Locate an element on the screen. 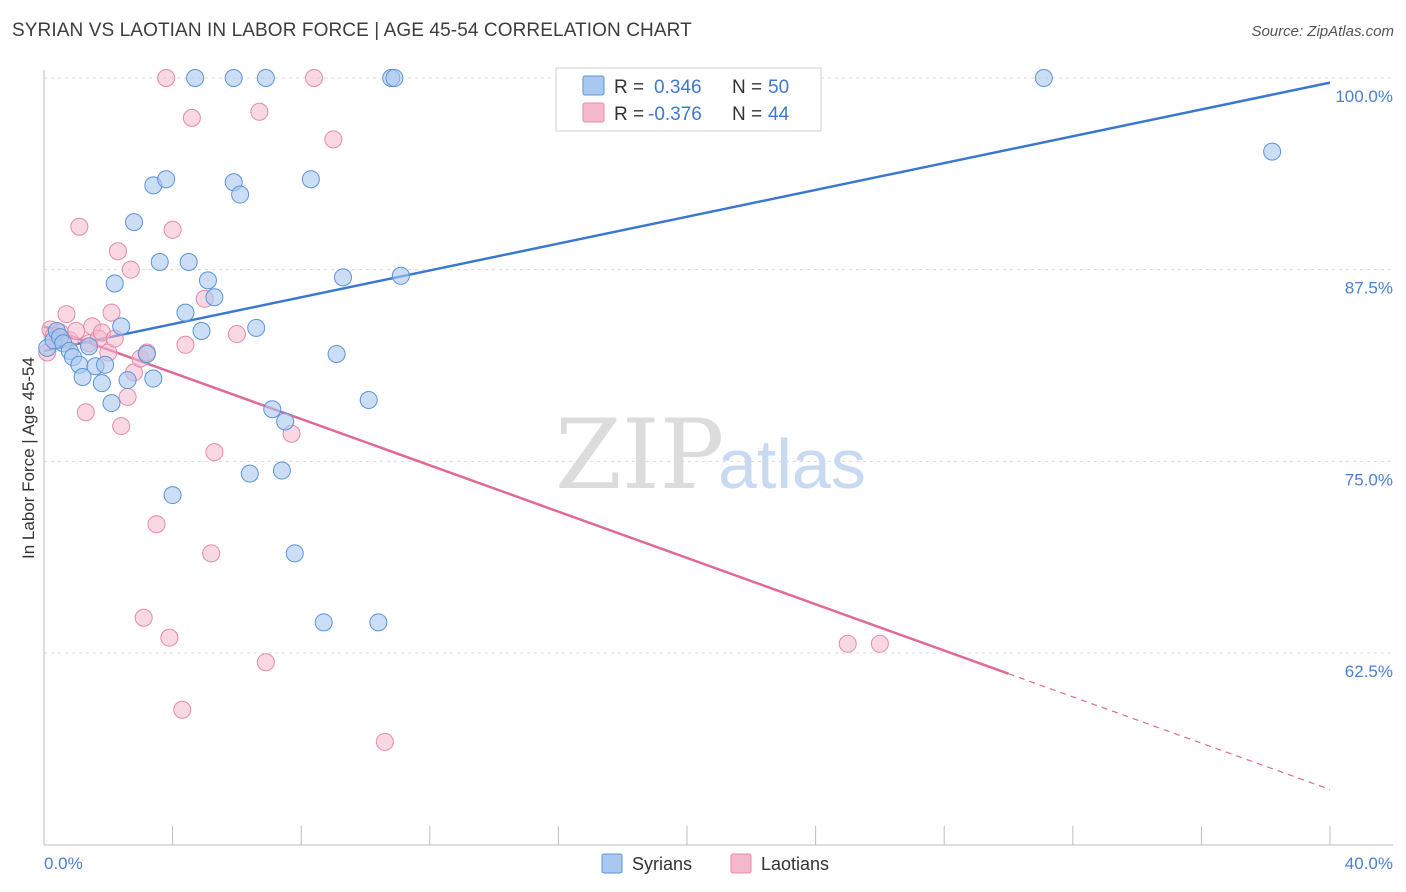  legend-box: R = 0.346 N = 50 R = -0.376 N = 44 is located at coordinates (688, 99).